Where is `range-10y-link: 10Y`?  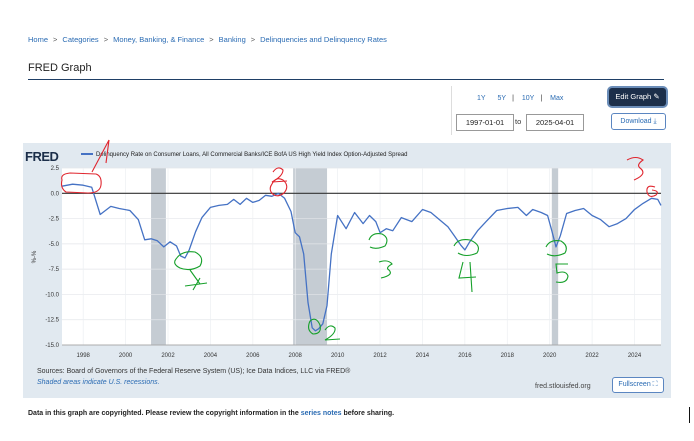
range-10y-link: 10Y is located at coordinates (528, 98).